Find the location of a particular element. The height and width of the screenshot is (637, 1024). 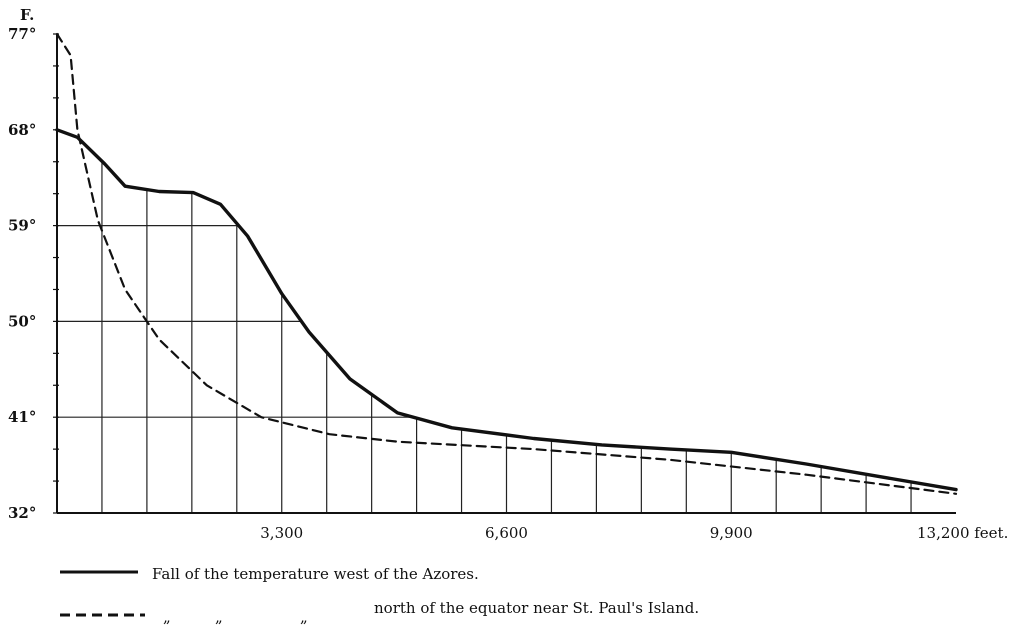

x-tick-label: 6,600 is located at coordinates (506, 533).